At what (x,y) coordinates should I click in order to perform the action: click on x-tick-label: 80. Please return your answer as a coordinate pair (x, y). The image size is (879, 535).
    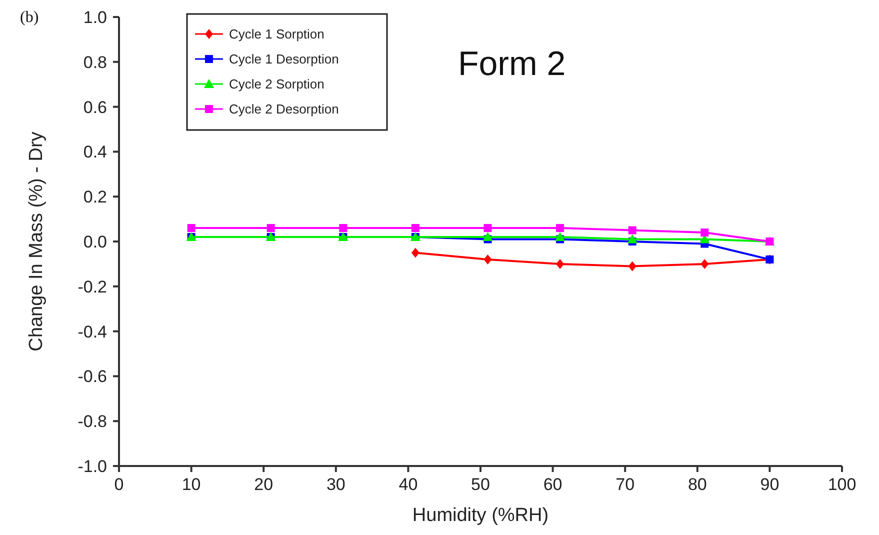
    Looking at the image, I should click on (697, 484).